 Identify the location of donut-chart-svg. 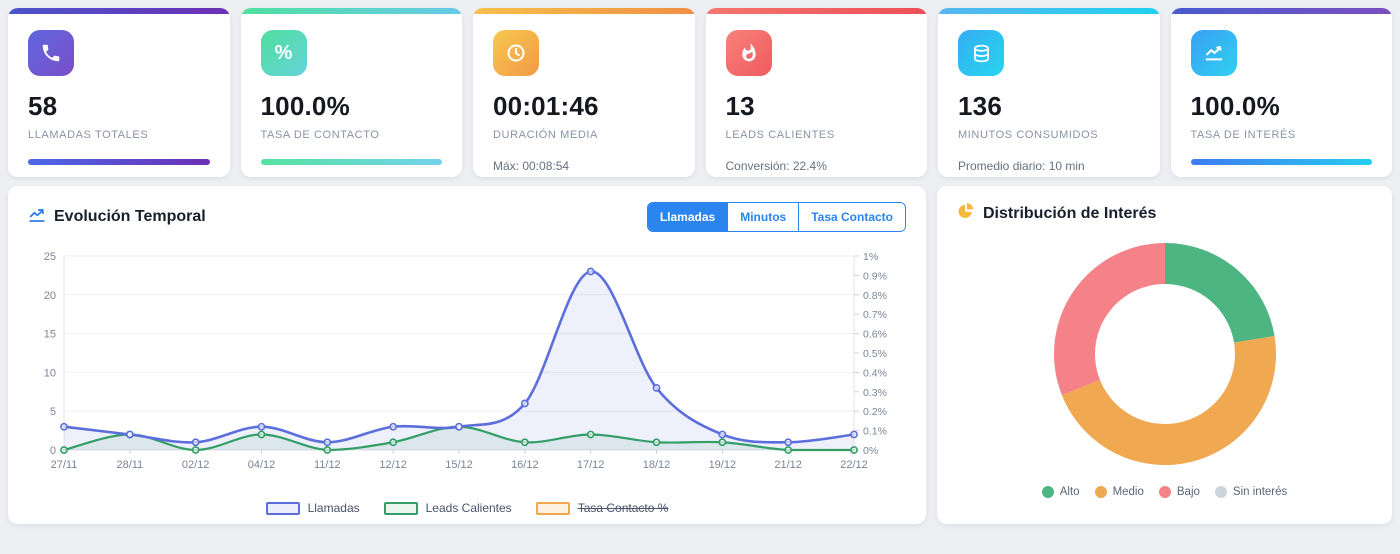
(1164, 354).